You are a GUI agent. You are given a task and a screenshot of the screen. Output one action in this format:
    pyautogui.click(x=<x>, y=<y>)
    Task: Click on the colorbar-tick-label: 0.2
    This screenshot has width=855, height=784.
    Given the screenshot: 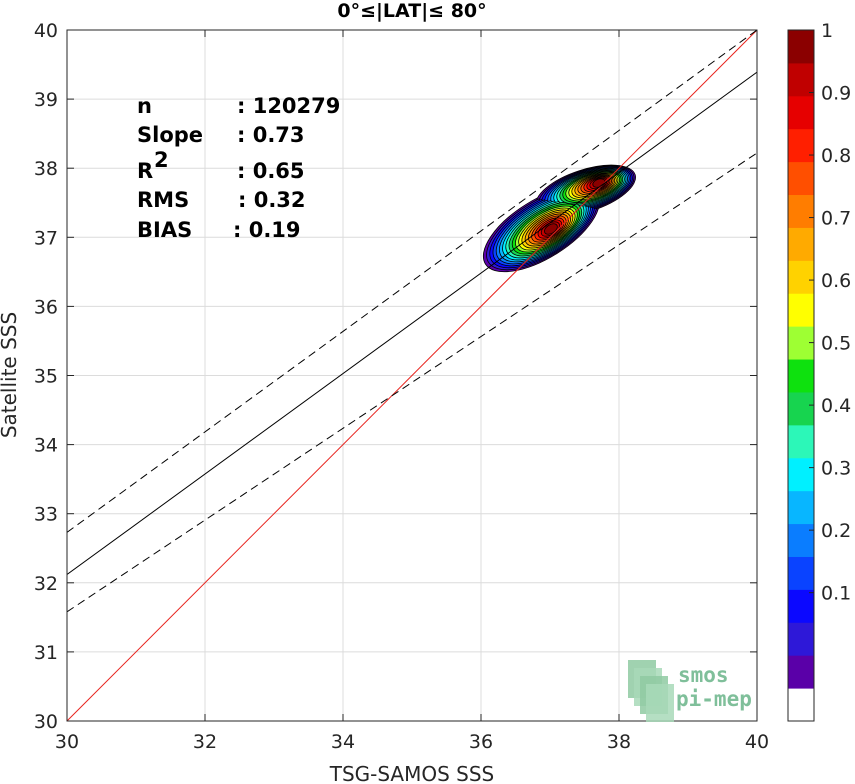 What is the action you would take?
    pyautogui.click(x=836, y=531)
    